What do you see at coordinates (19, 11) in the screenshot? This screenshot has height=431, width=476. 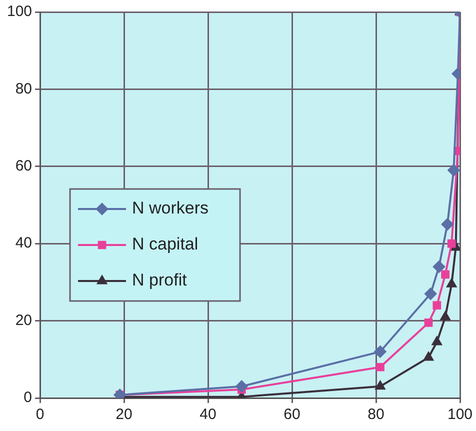 I see `y-tick-label: 100` at bounding box center [19, 11].